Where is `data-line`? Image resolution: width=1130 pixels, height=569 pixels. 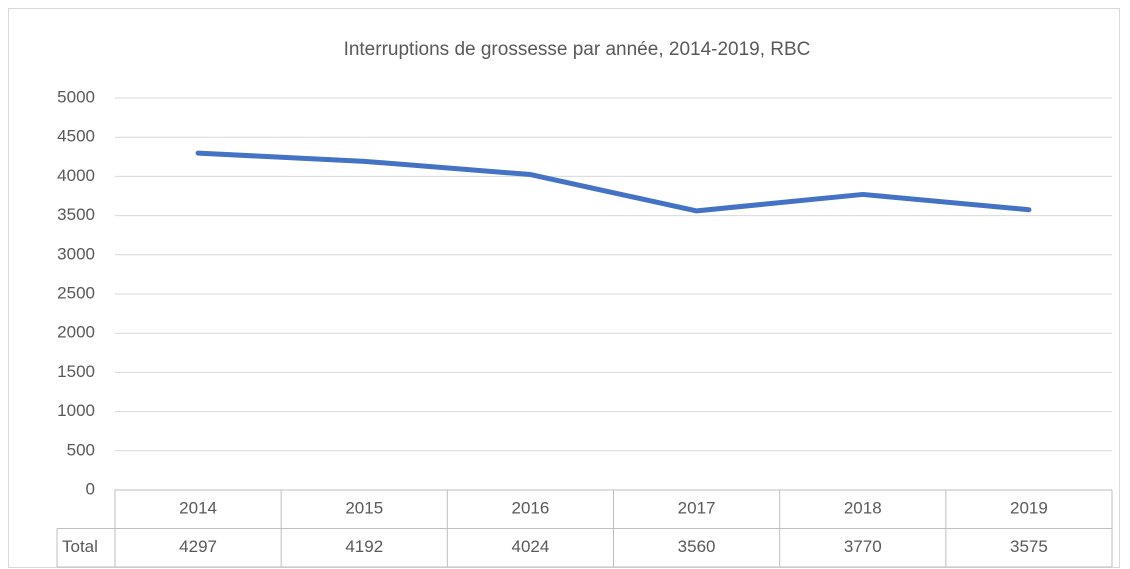
data-line is located at coordinates (613, 182).